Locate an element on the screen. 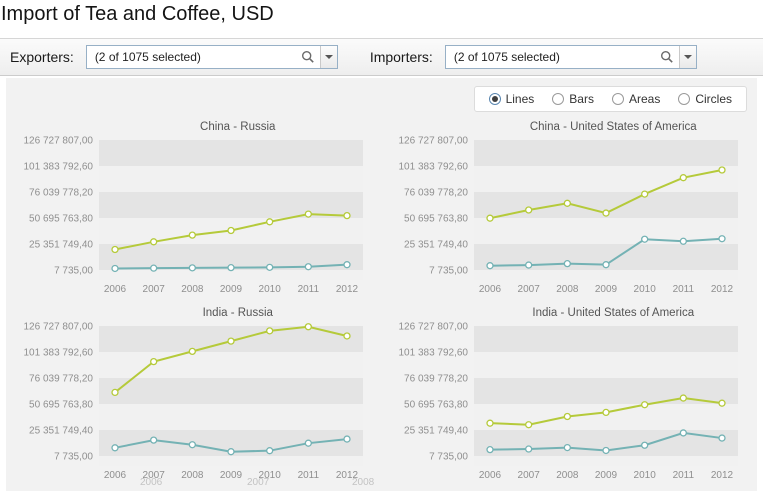 The width and height of the screenshot is (763, 491). importers-group: Importers: (2 of 1075 selected) is located at coordinates (533, 57).